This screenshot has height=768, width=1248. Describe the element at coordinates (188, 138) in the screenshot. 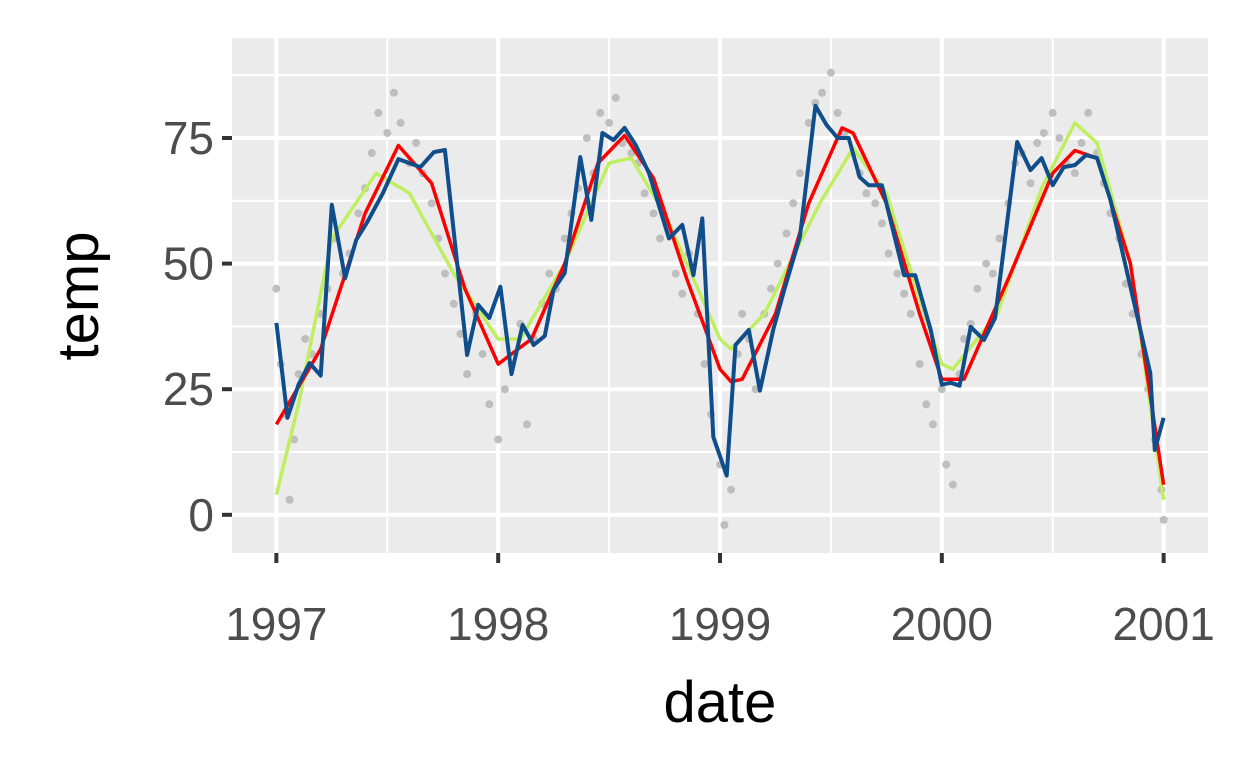

I see `y-tick-label: 75` at that location.